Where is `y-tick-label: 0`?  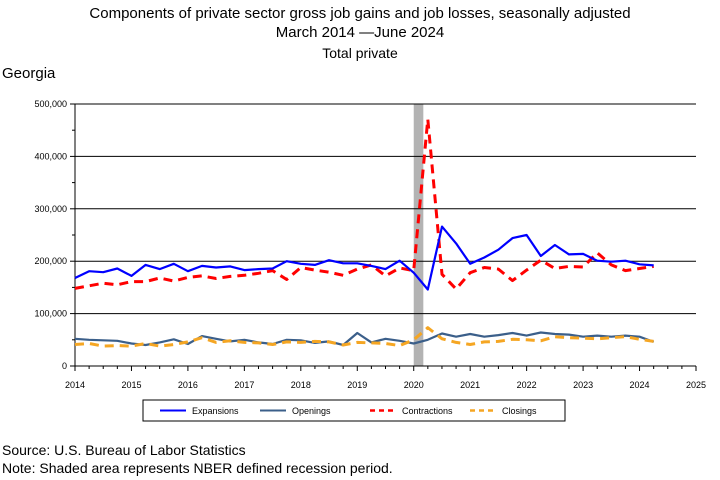 y-tick-label: 0 is located at coordinates (64, 366).